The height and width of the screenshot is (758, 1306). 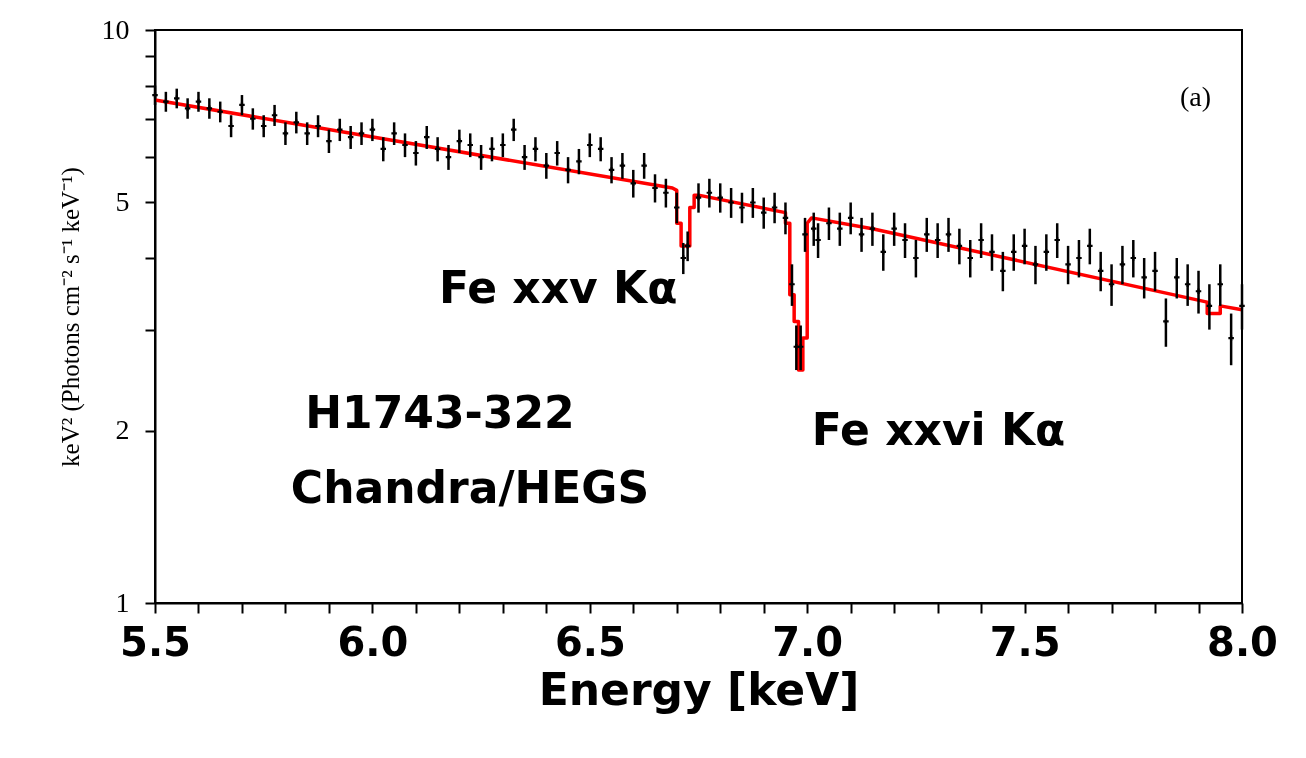 I want to click on annotation: H1743-322, so click(x=440, y=412).